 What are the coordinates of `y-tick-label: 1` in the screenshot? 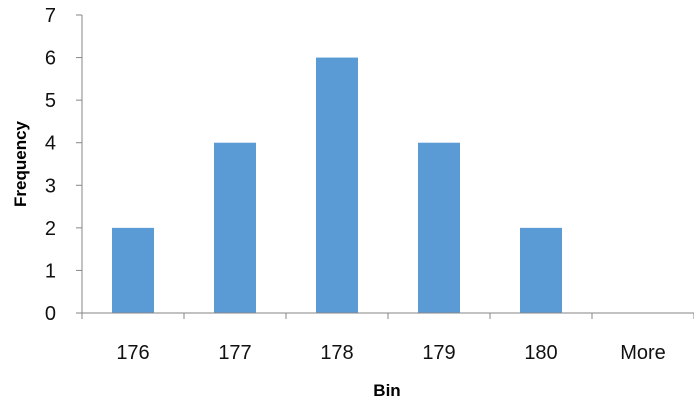 It's located at (50, 271).